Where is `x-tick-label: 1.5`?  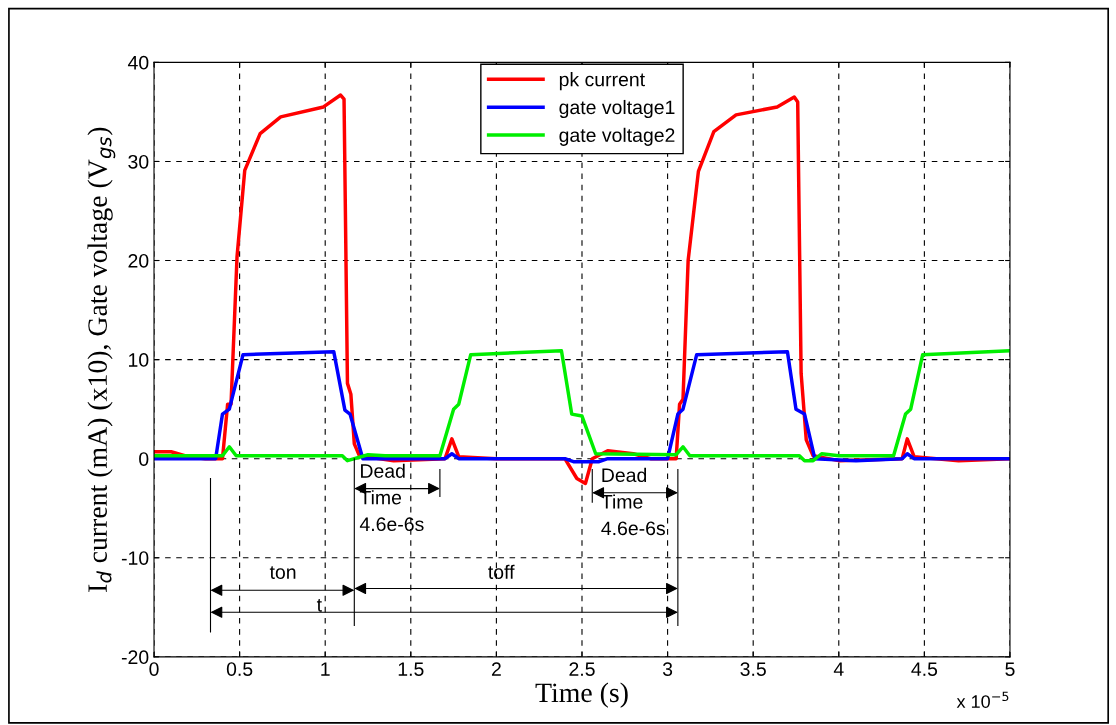
x-tick-label: 1.5 is located at coordinates (411, 669).